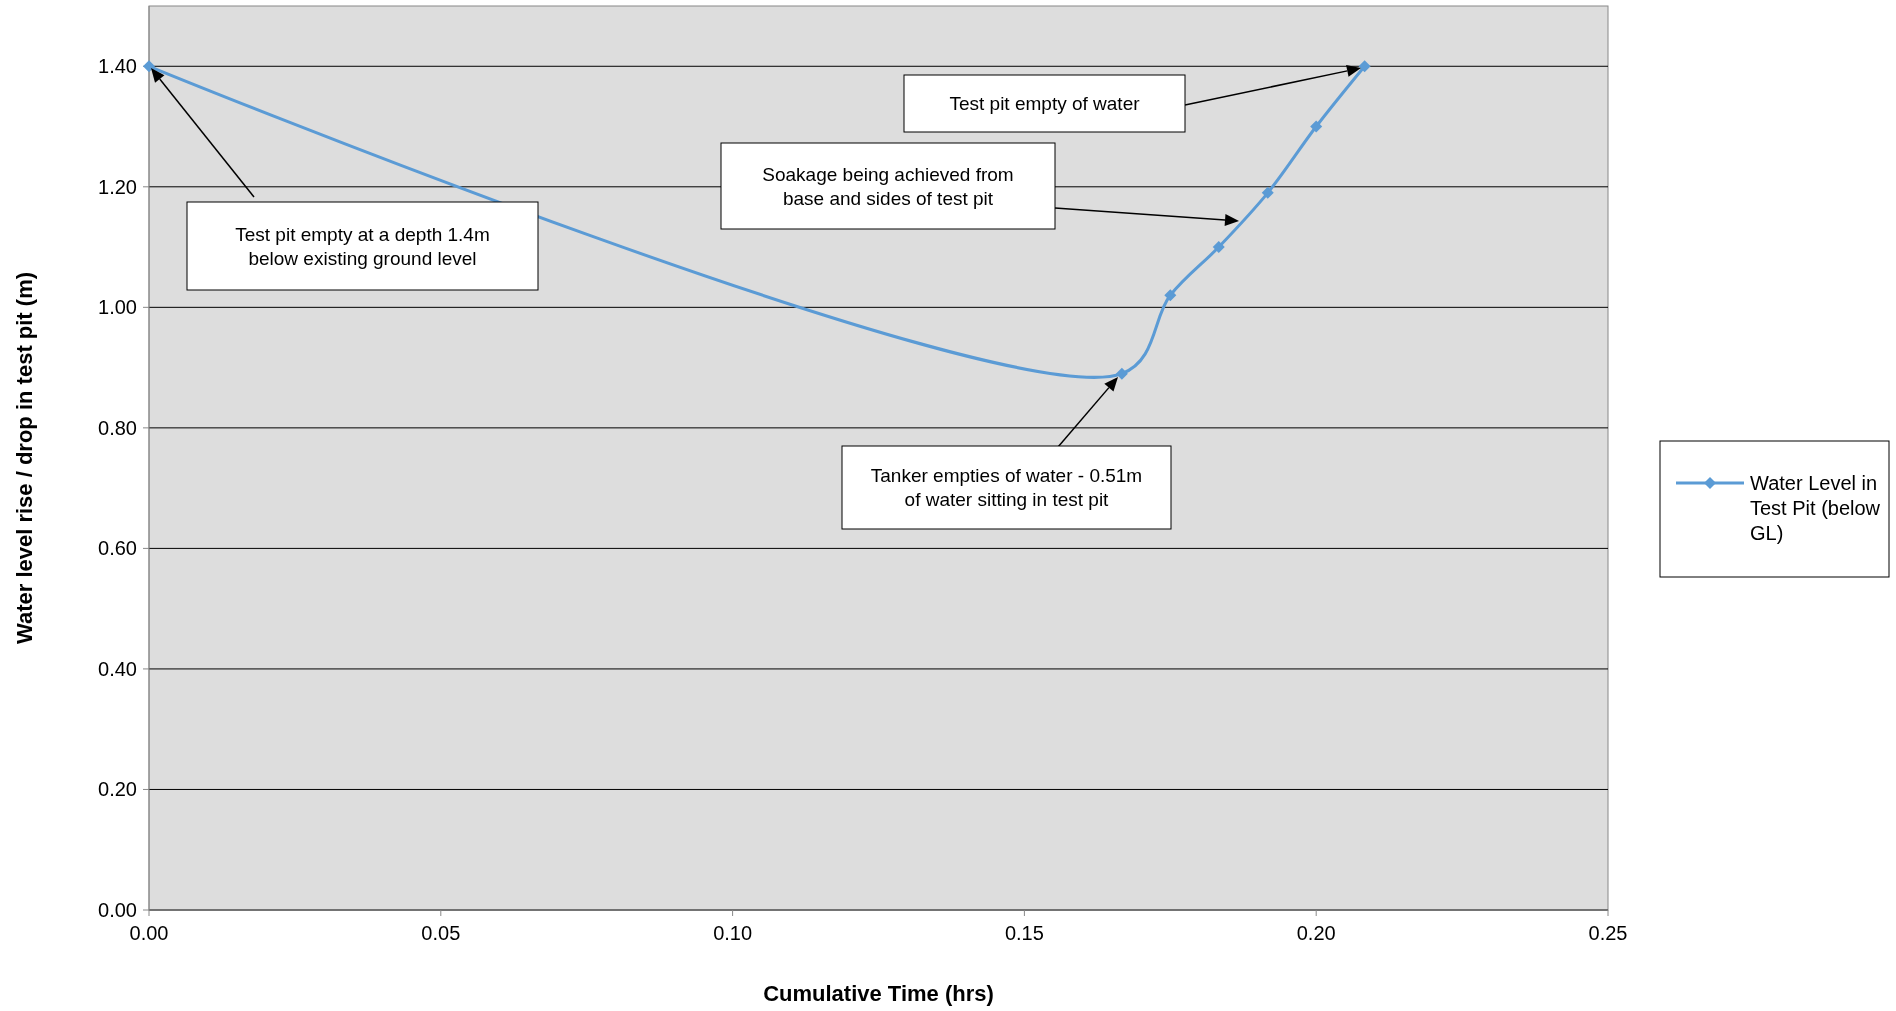 This screenshot has width=1896, height=1011. What do you see at coordinates (117, 427) in the screenshot?
I see `y-tick-label: 0.80` at bounding box center [117, 427].